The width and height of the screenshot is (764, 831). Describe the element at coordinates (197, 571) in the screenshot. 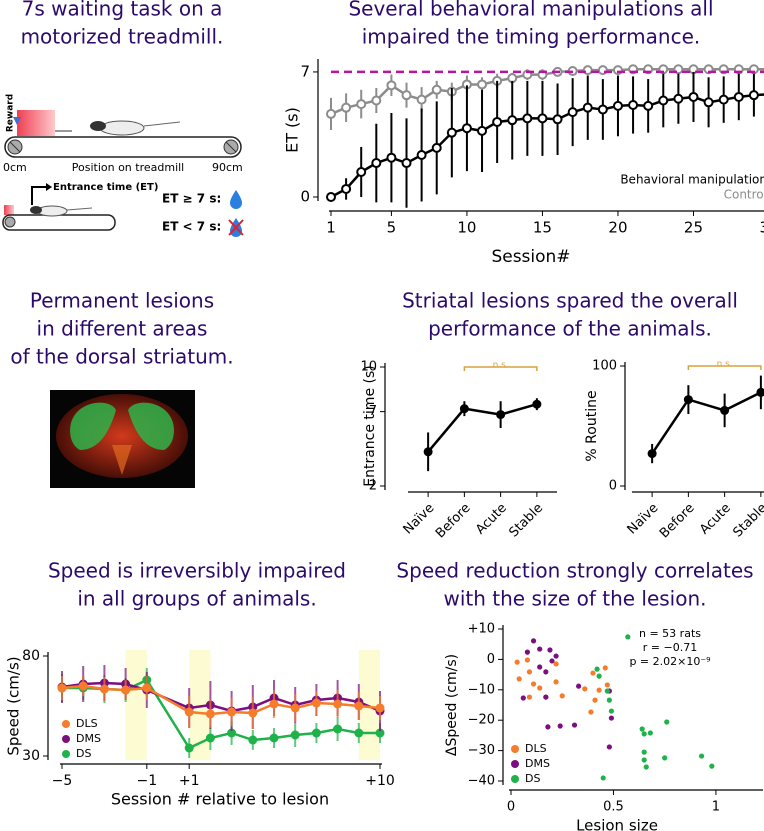

I see `panel-title: Speed is irreversibly impaired` at that location.